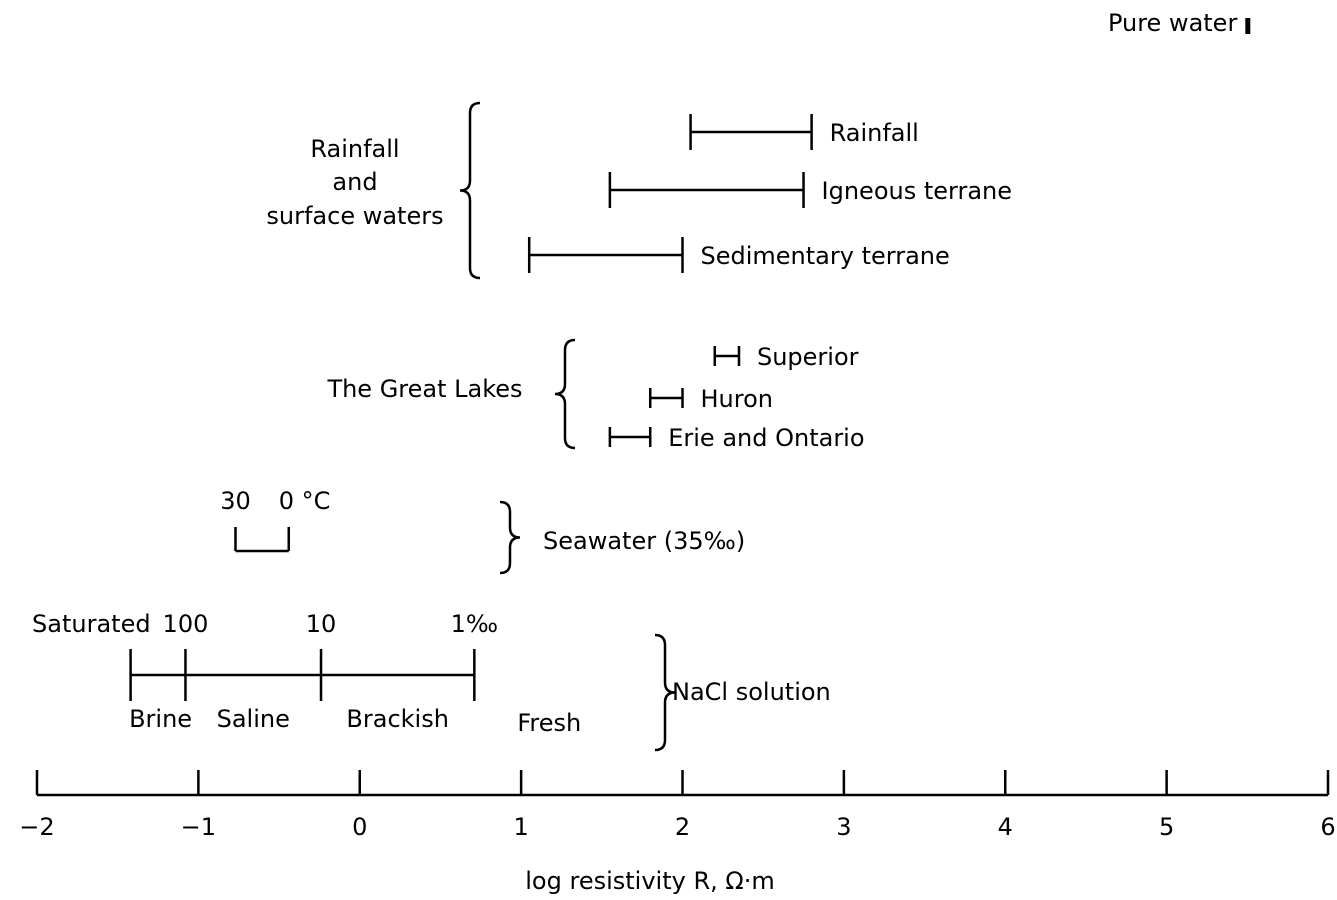 The width and height of the screenshot is (1337, 900). What do you see at coordinates (1005, 827) in the screenshot?
I see `x-tick-label: 4` at bounding box center [1005, 827].